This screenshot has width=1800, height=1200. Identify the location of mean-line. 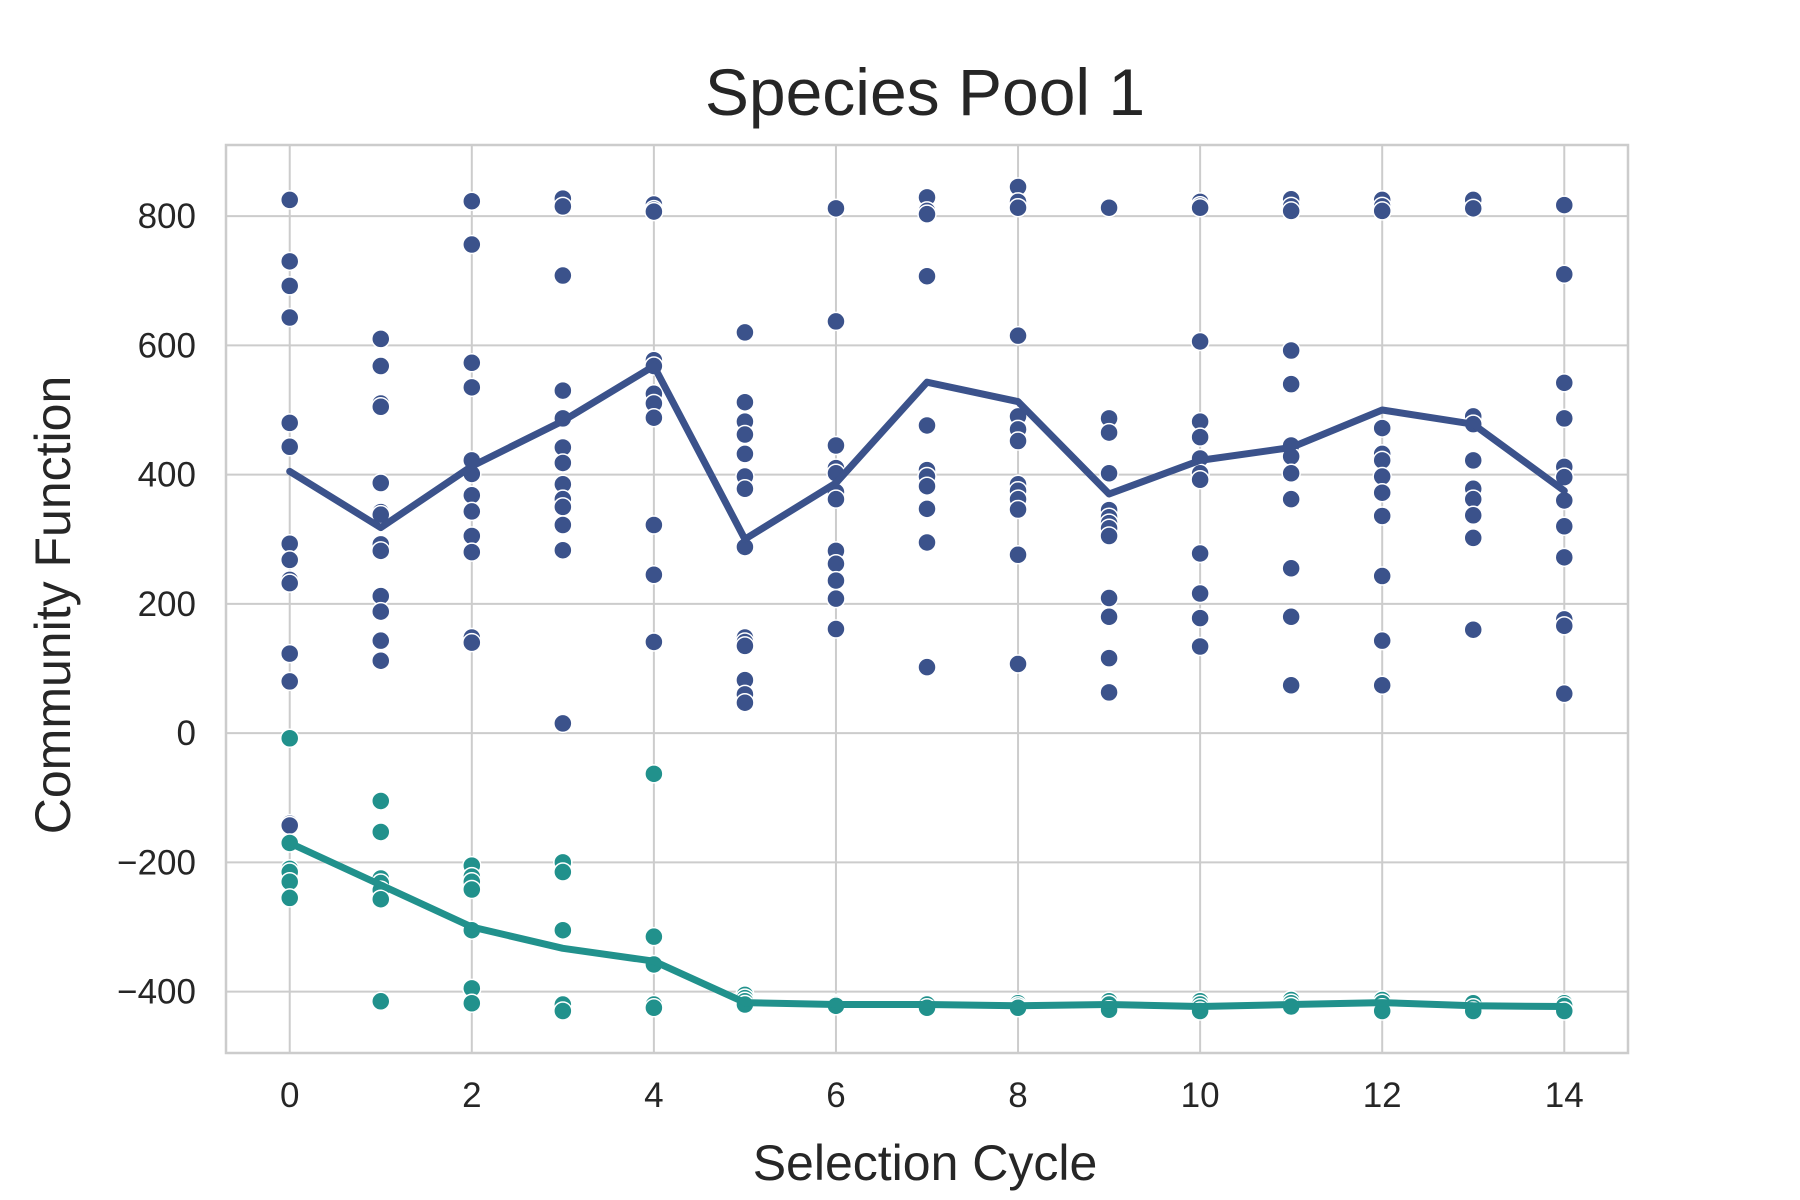
(927, 924).